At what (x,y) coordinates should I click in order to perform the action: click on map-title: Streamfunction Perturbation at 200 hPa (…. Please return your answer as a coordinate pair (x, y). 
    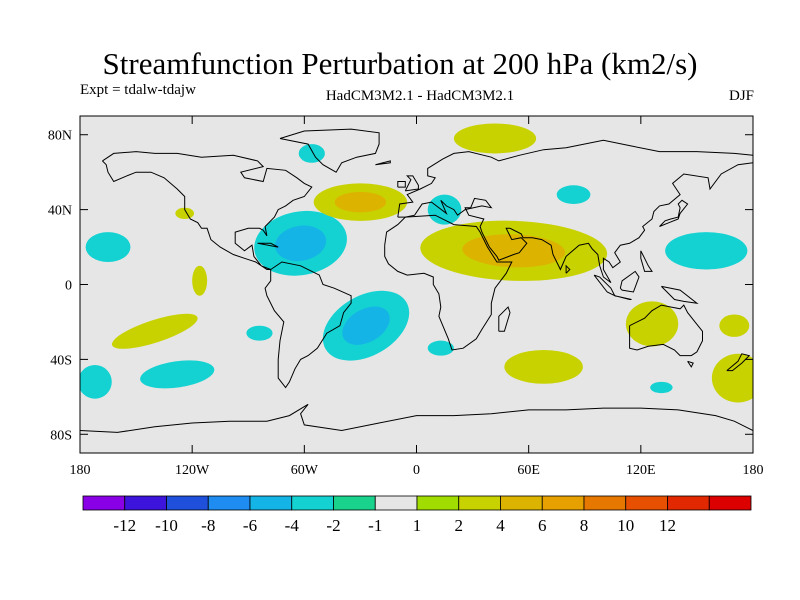
    Looking at the image, I should click on (400, 63).